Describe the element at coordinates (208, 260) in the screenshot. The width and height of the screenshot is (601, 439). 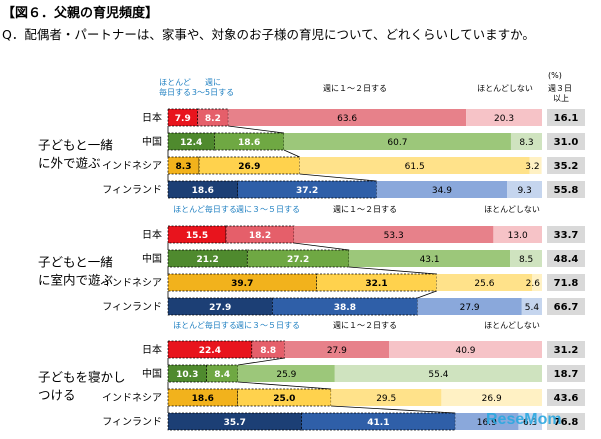
I see `value-label: 21.2` at that location.